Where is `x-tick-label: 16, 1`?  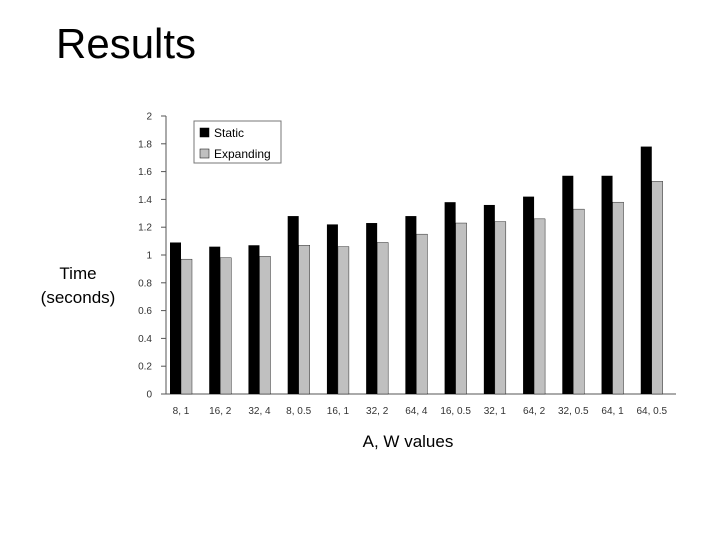 x-tick-label: 16, 1 is located at coordinates (338, 411).